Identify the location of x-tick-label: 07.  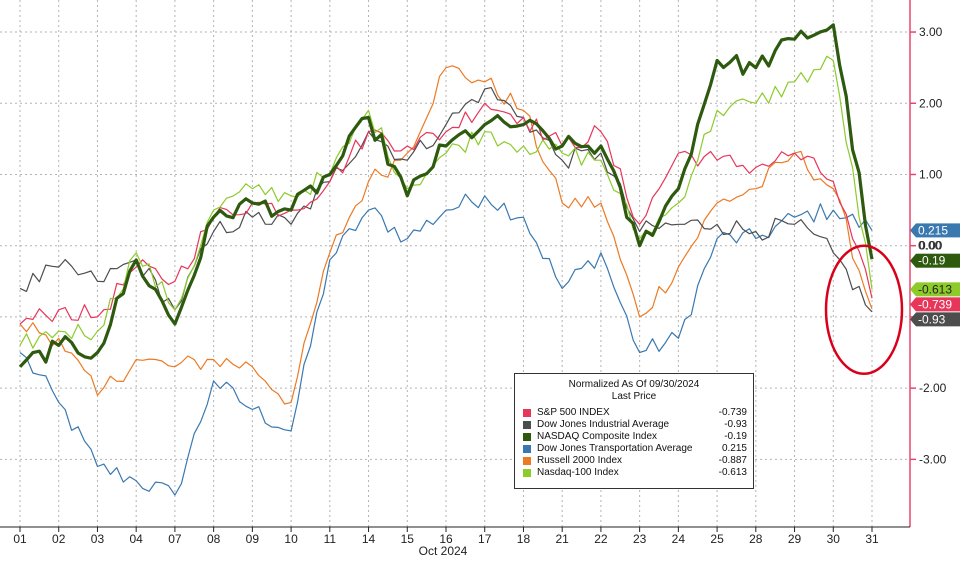
(175, 539).